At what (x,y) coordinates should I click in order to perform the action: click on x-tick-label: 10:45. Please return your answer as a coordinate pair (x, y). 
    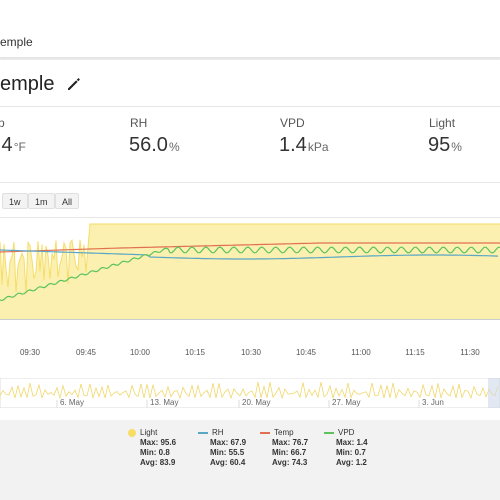
    Looking at the image, I should click on (306, 352).